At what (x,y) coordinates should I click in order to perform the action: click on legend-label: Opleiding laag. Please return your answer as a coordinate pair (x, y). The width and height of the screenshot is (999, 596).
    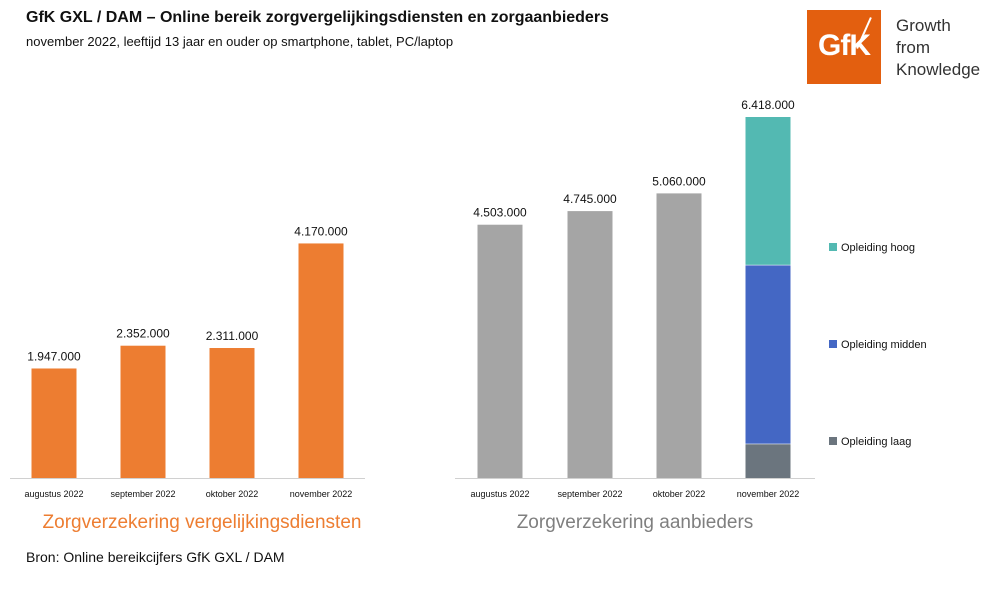
    Looking at the image, I should click on (876, 442).